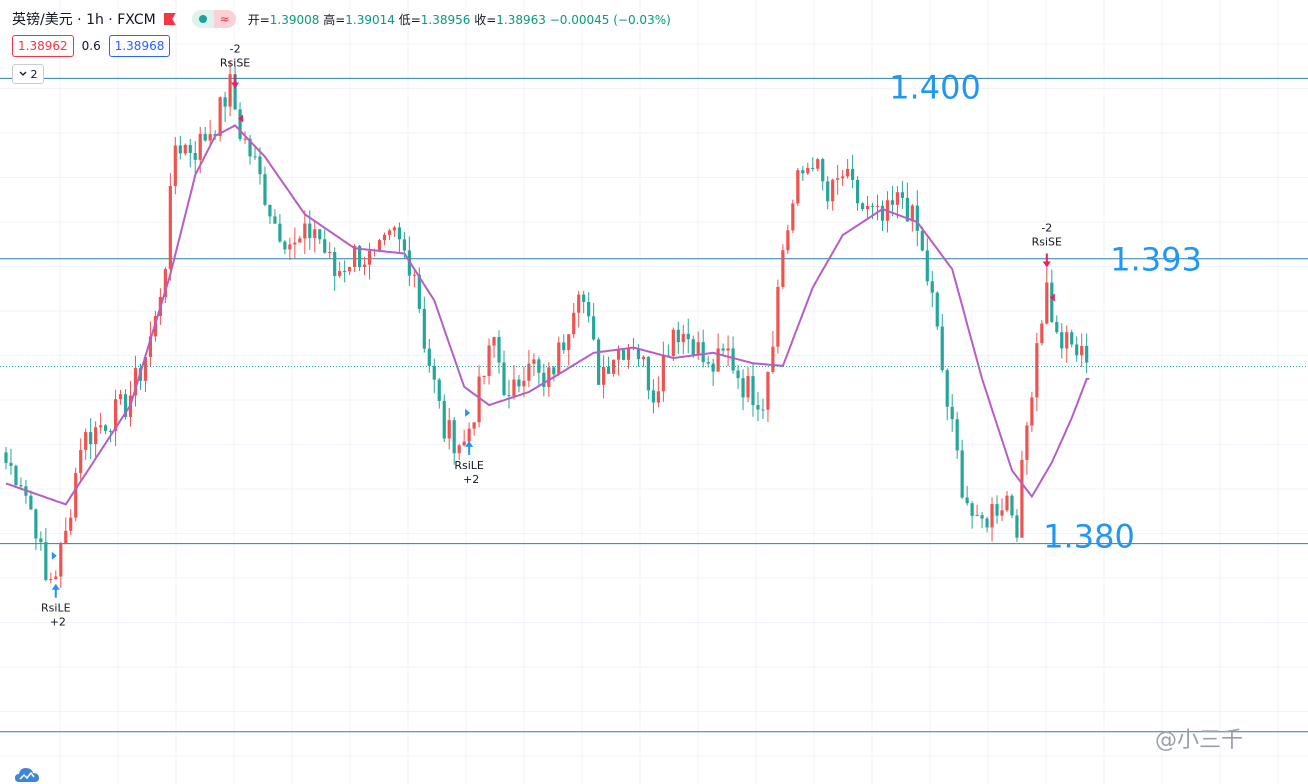  Describe the element at coordinates (91, 46) in the screenshot. I see `spread-value: 0.6` at that location.